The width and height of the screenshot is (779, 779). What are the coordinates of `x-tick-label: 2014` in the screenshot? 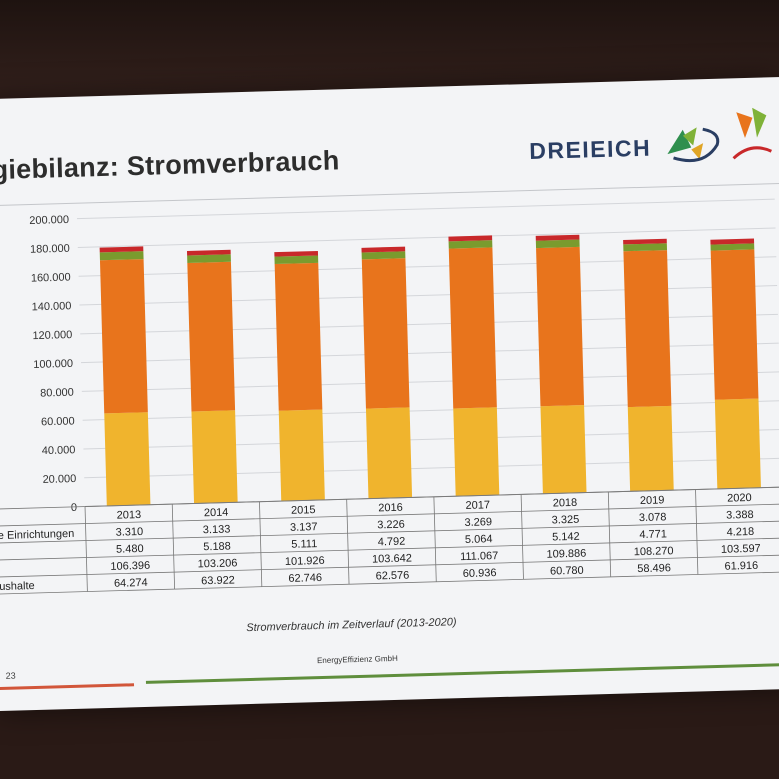 It's located at (216, 513).